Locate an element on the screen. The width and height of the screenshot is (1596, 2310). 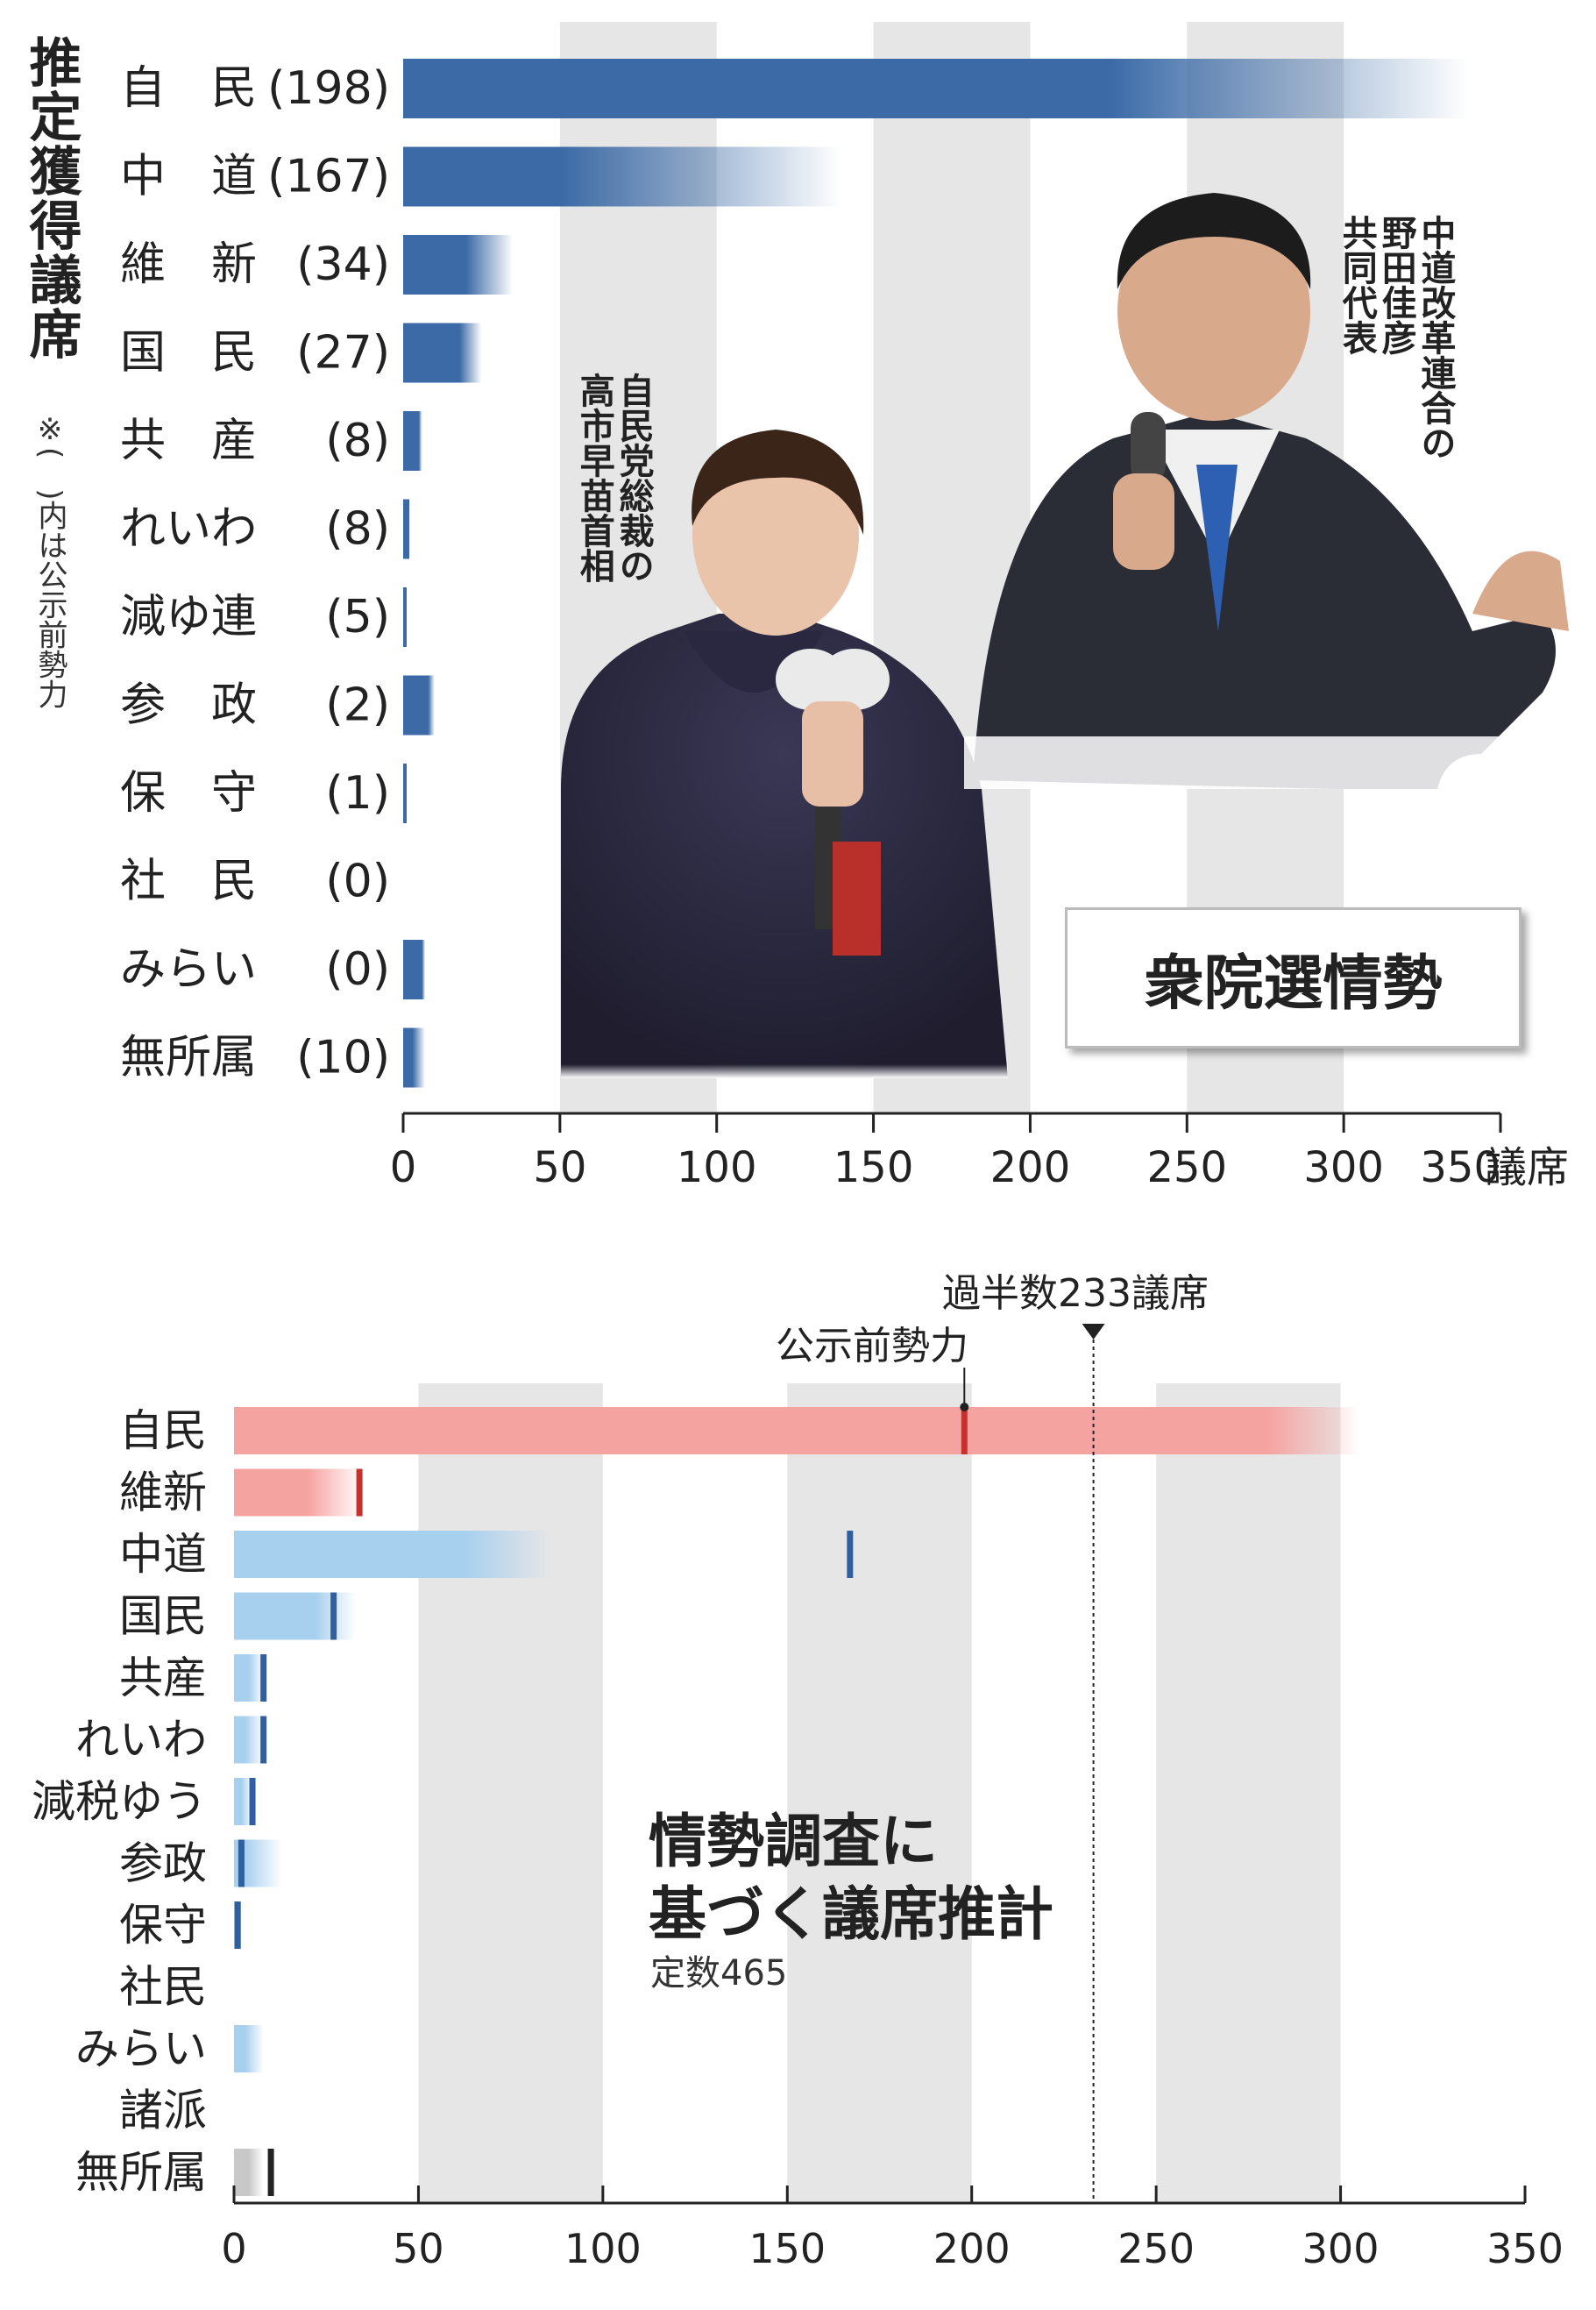
top-chart-title: 推定獲得議席 is located at coordinates (51, 198).